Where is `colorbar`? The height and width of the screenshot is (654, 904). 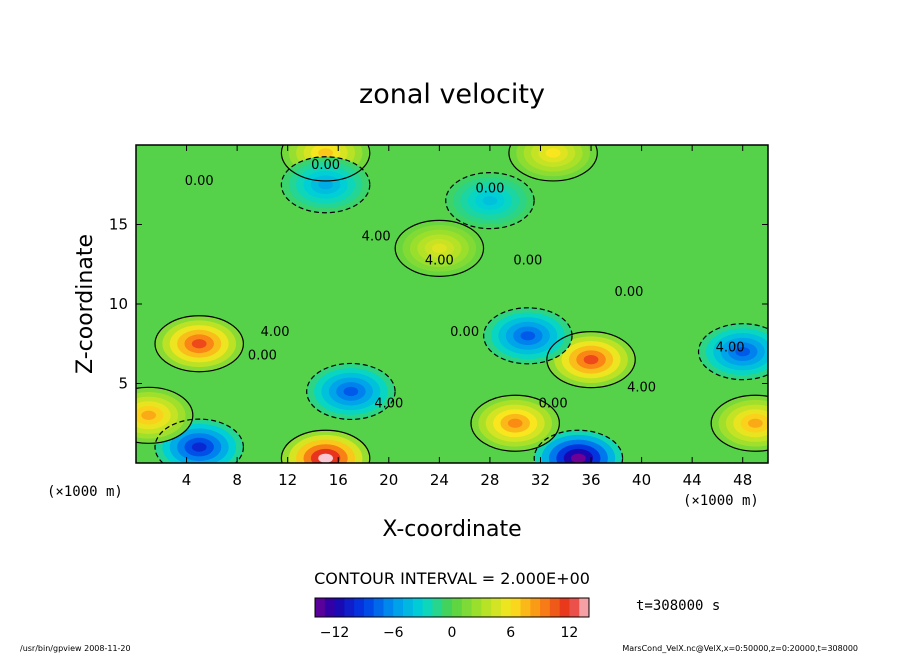
colorbar is located at coordinates (452, 607).